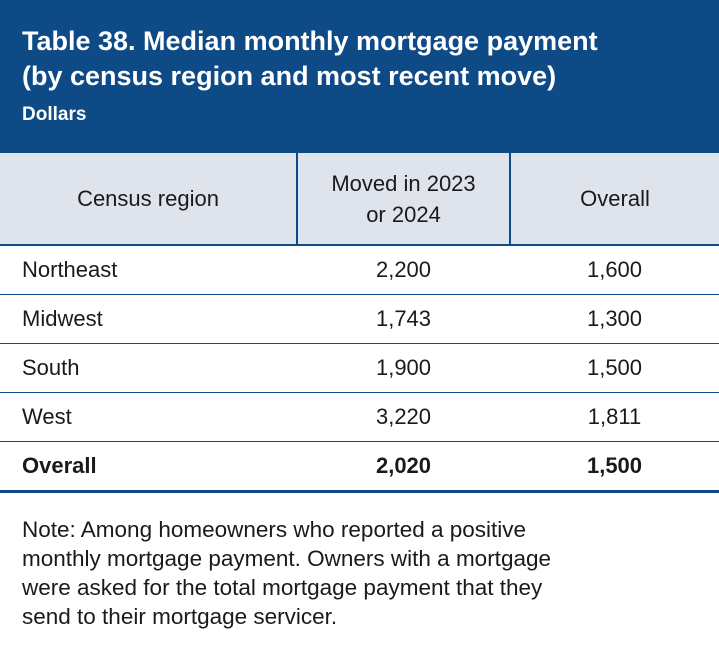  What do you see at coordinates (403, 368) in the screenshot?
I see `cell-moved: 1,900` at bounding box center [403, 368].